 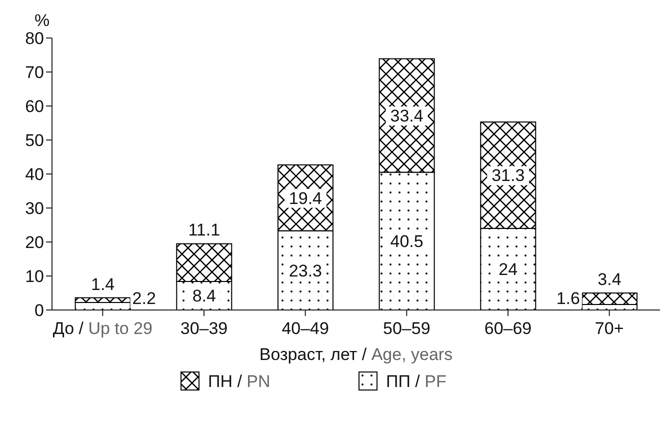 I want to click on y-tick-label: 60, so click(x=34, y=106).